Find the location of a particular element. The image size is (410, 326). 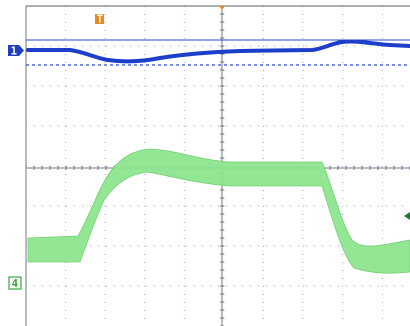

svg-text: T is located at coordinates (100, 19).